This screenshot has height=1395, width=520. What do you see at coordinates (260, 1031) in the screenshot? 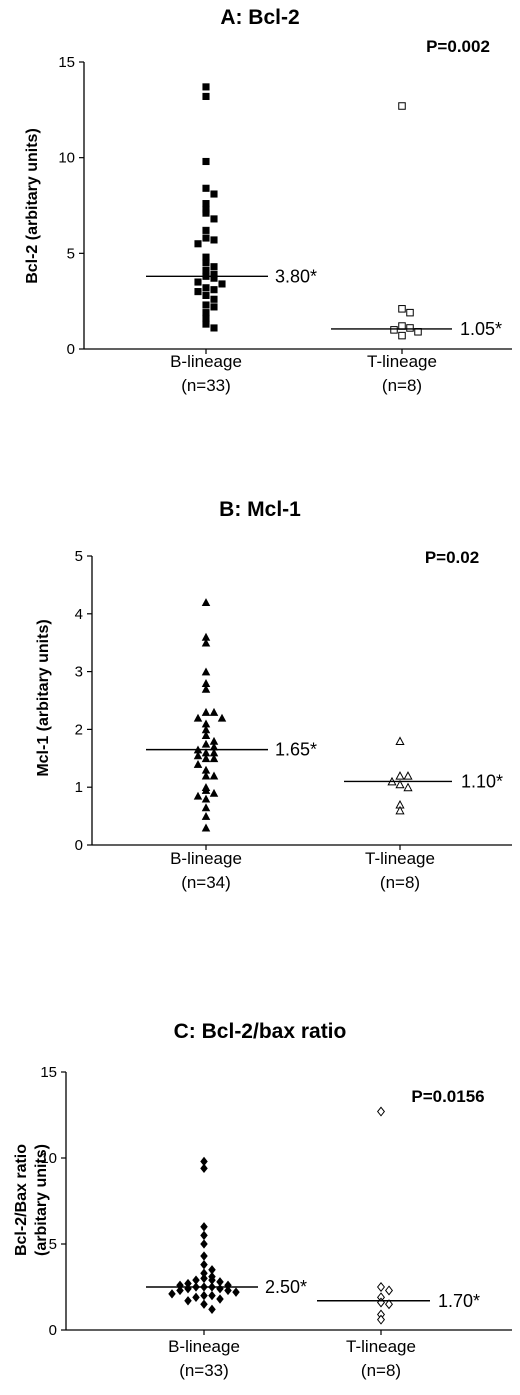
I see `chart-title: C: Bcl-2/bax ratio` at bounding box center [260, 1031].